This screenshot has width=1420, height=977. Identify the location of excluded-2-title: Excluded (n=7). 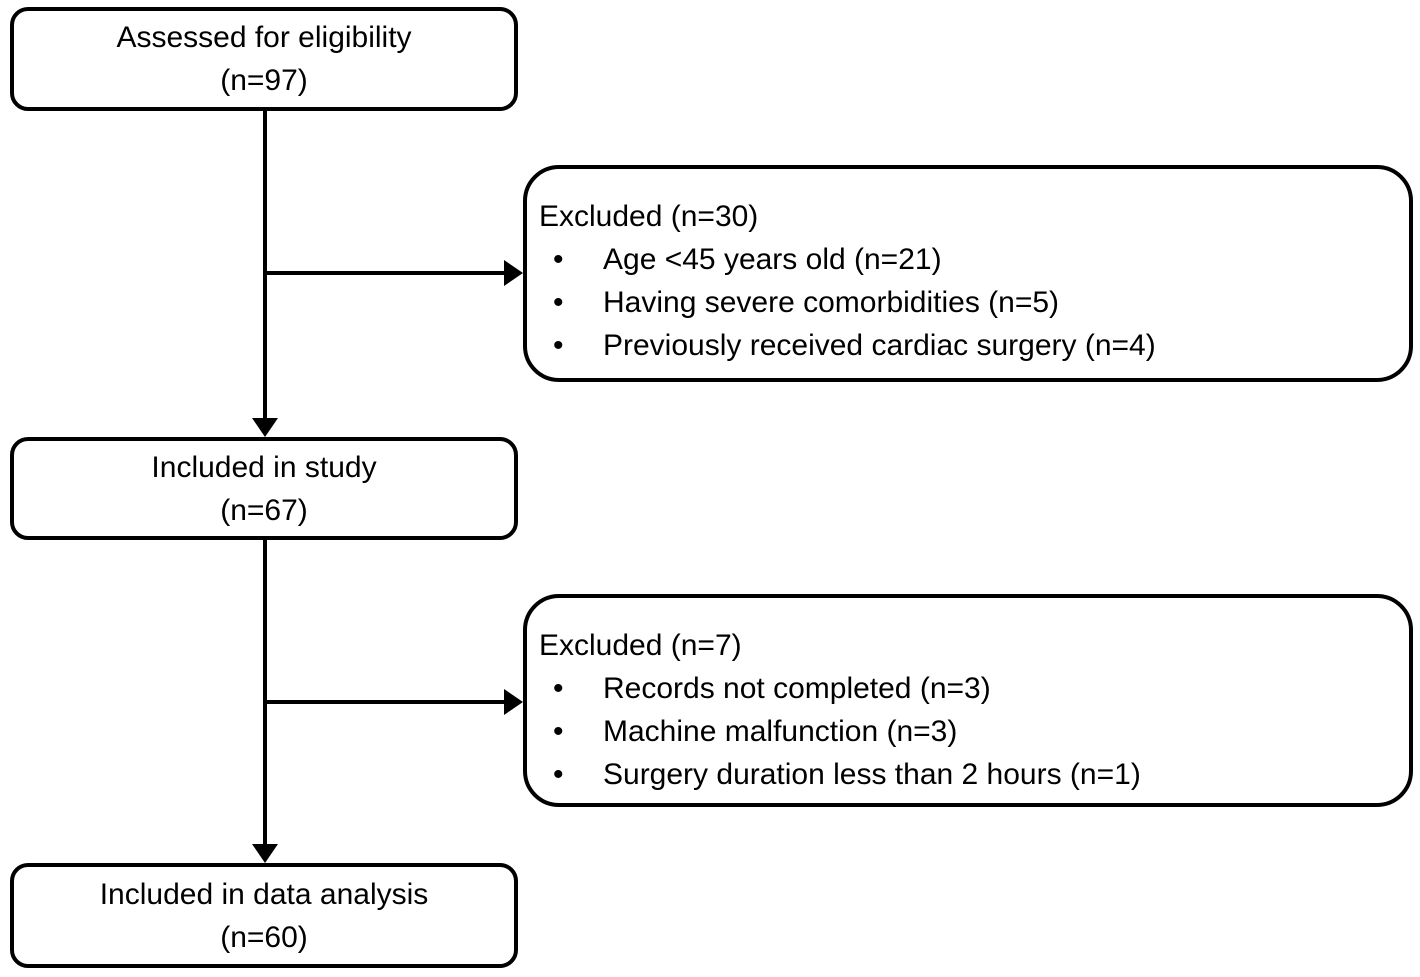
(640, 645).